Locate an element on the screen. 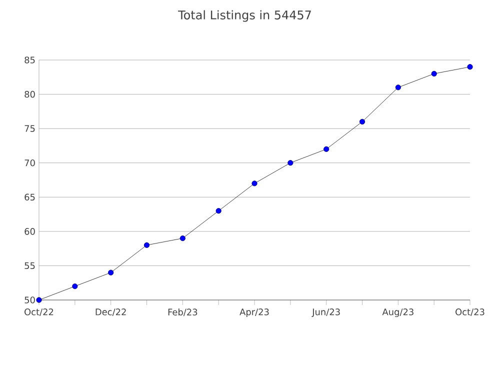  y-tick-label: 50 is located at coordinates (29, 300).